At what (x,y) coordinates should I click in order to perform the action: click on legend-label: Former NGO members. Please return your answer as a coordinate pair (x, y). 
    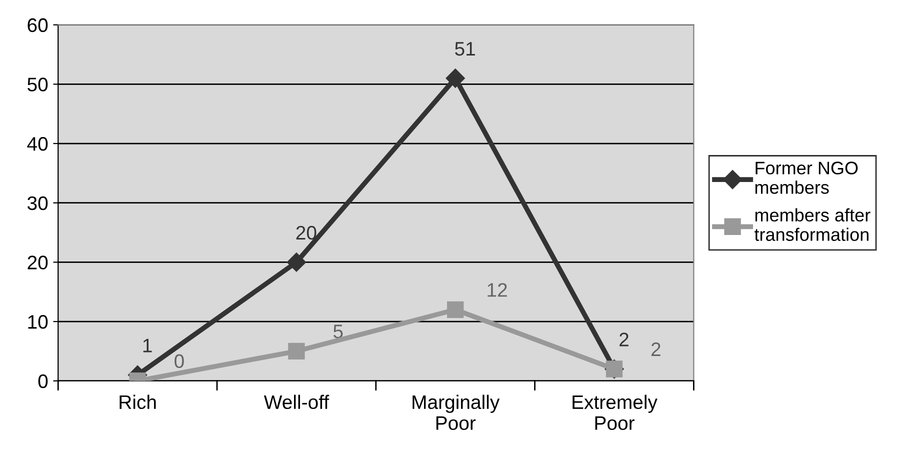
    Looking at the image, I should click on (806, 178).